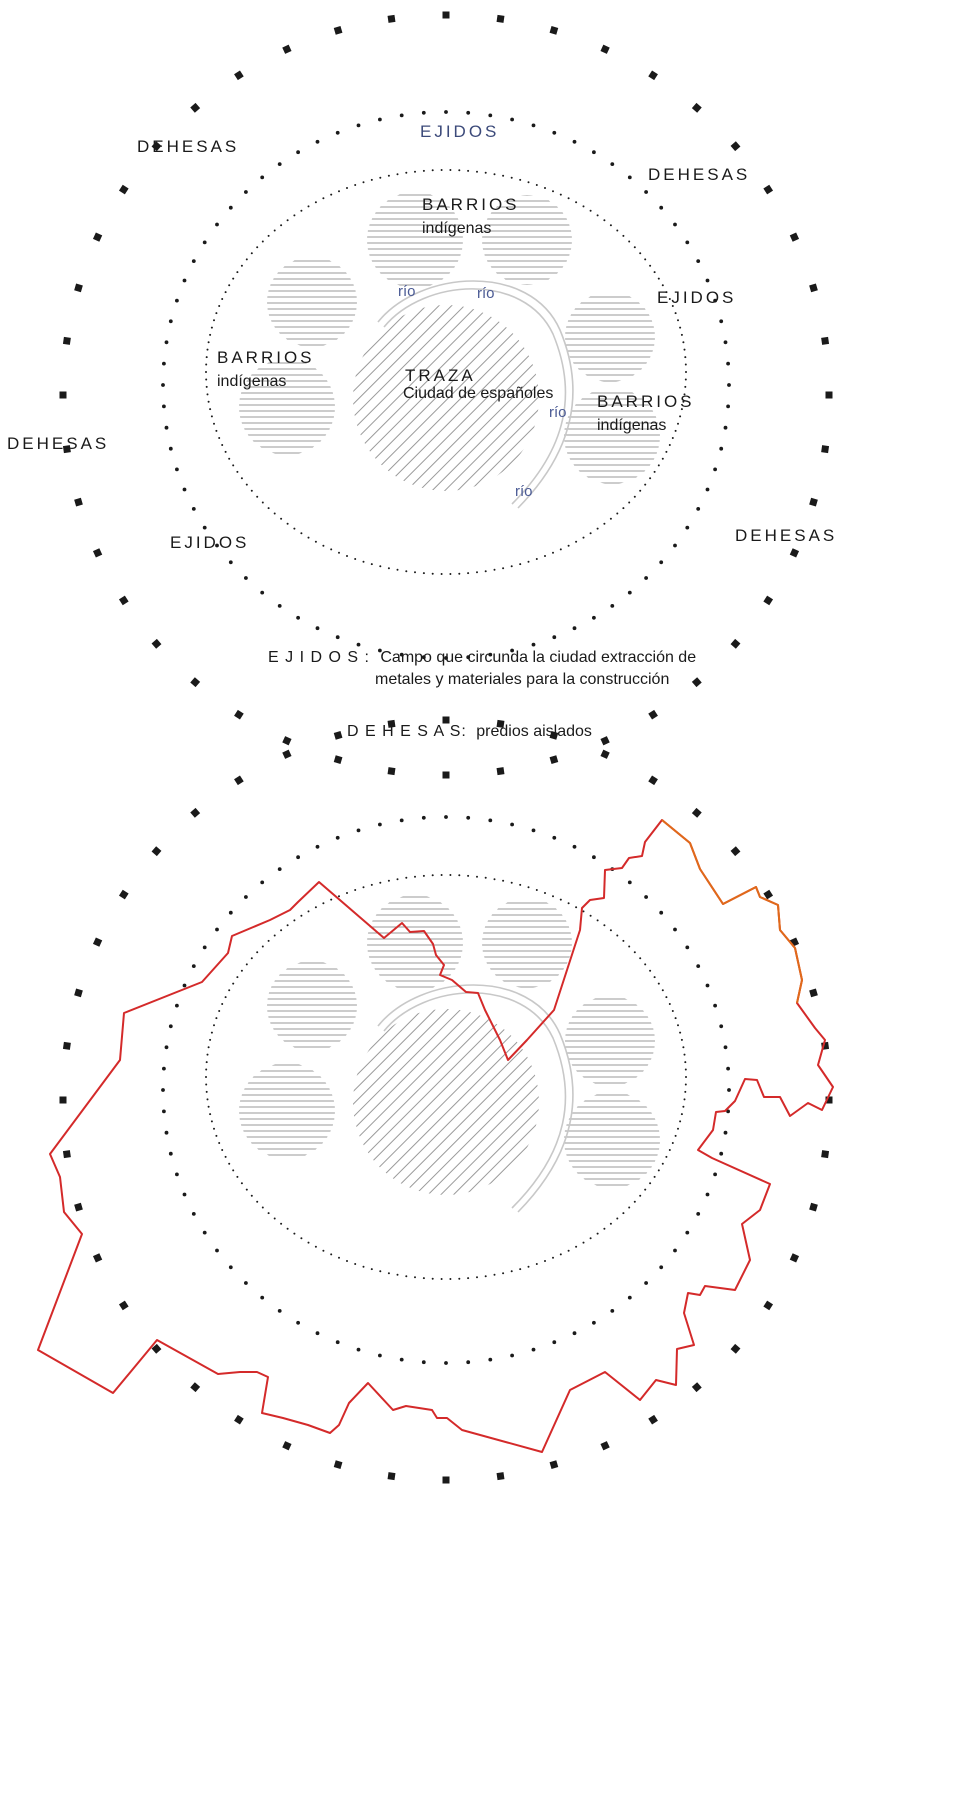  I want to click on barrio-right-lower, so click(612, 436).